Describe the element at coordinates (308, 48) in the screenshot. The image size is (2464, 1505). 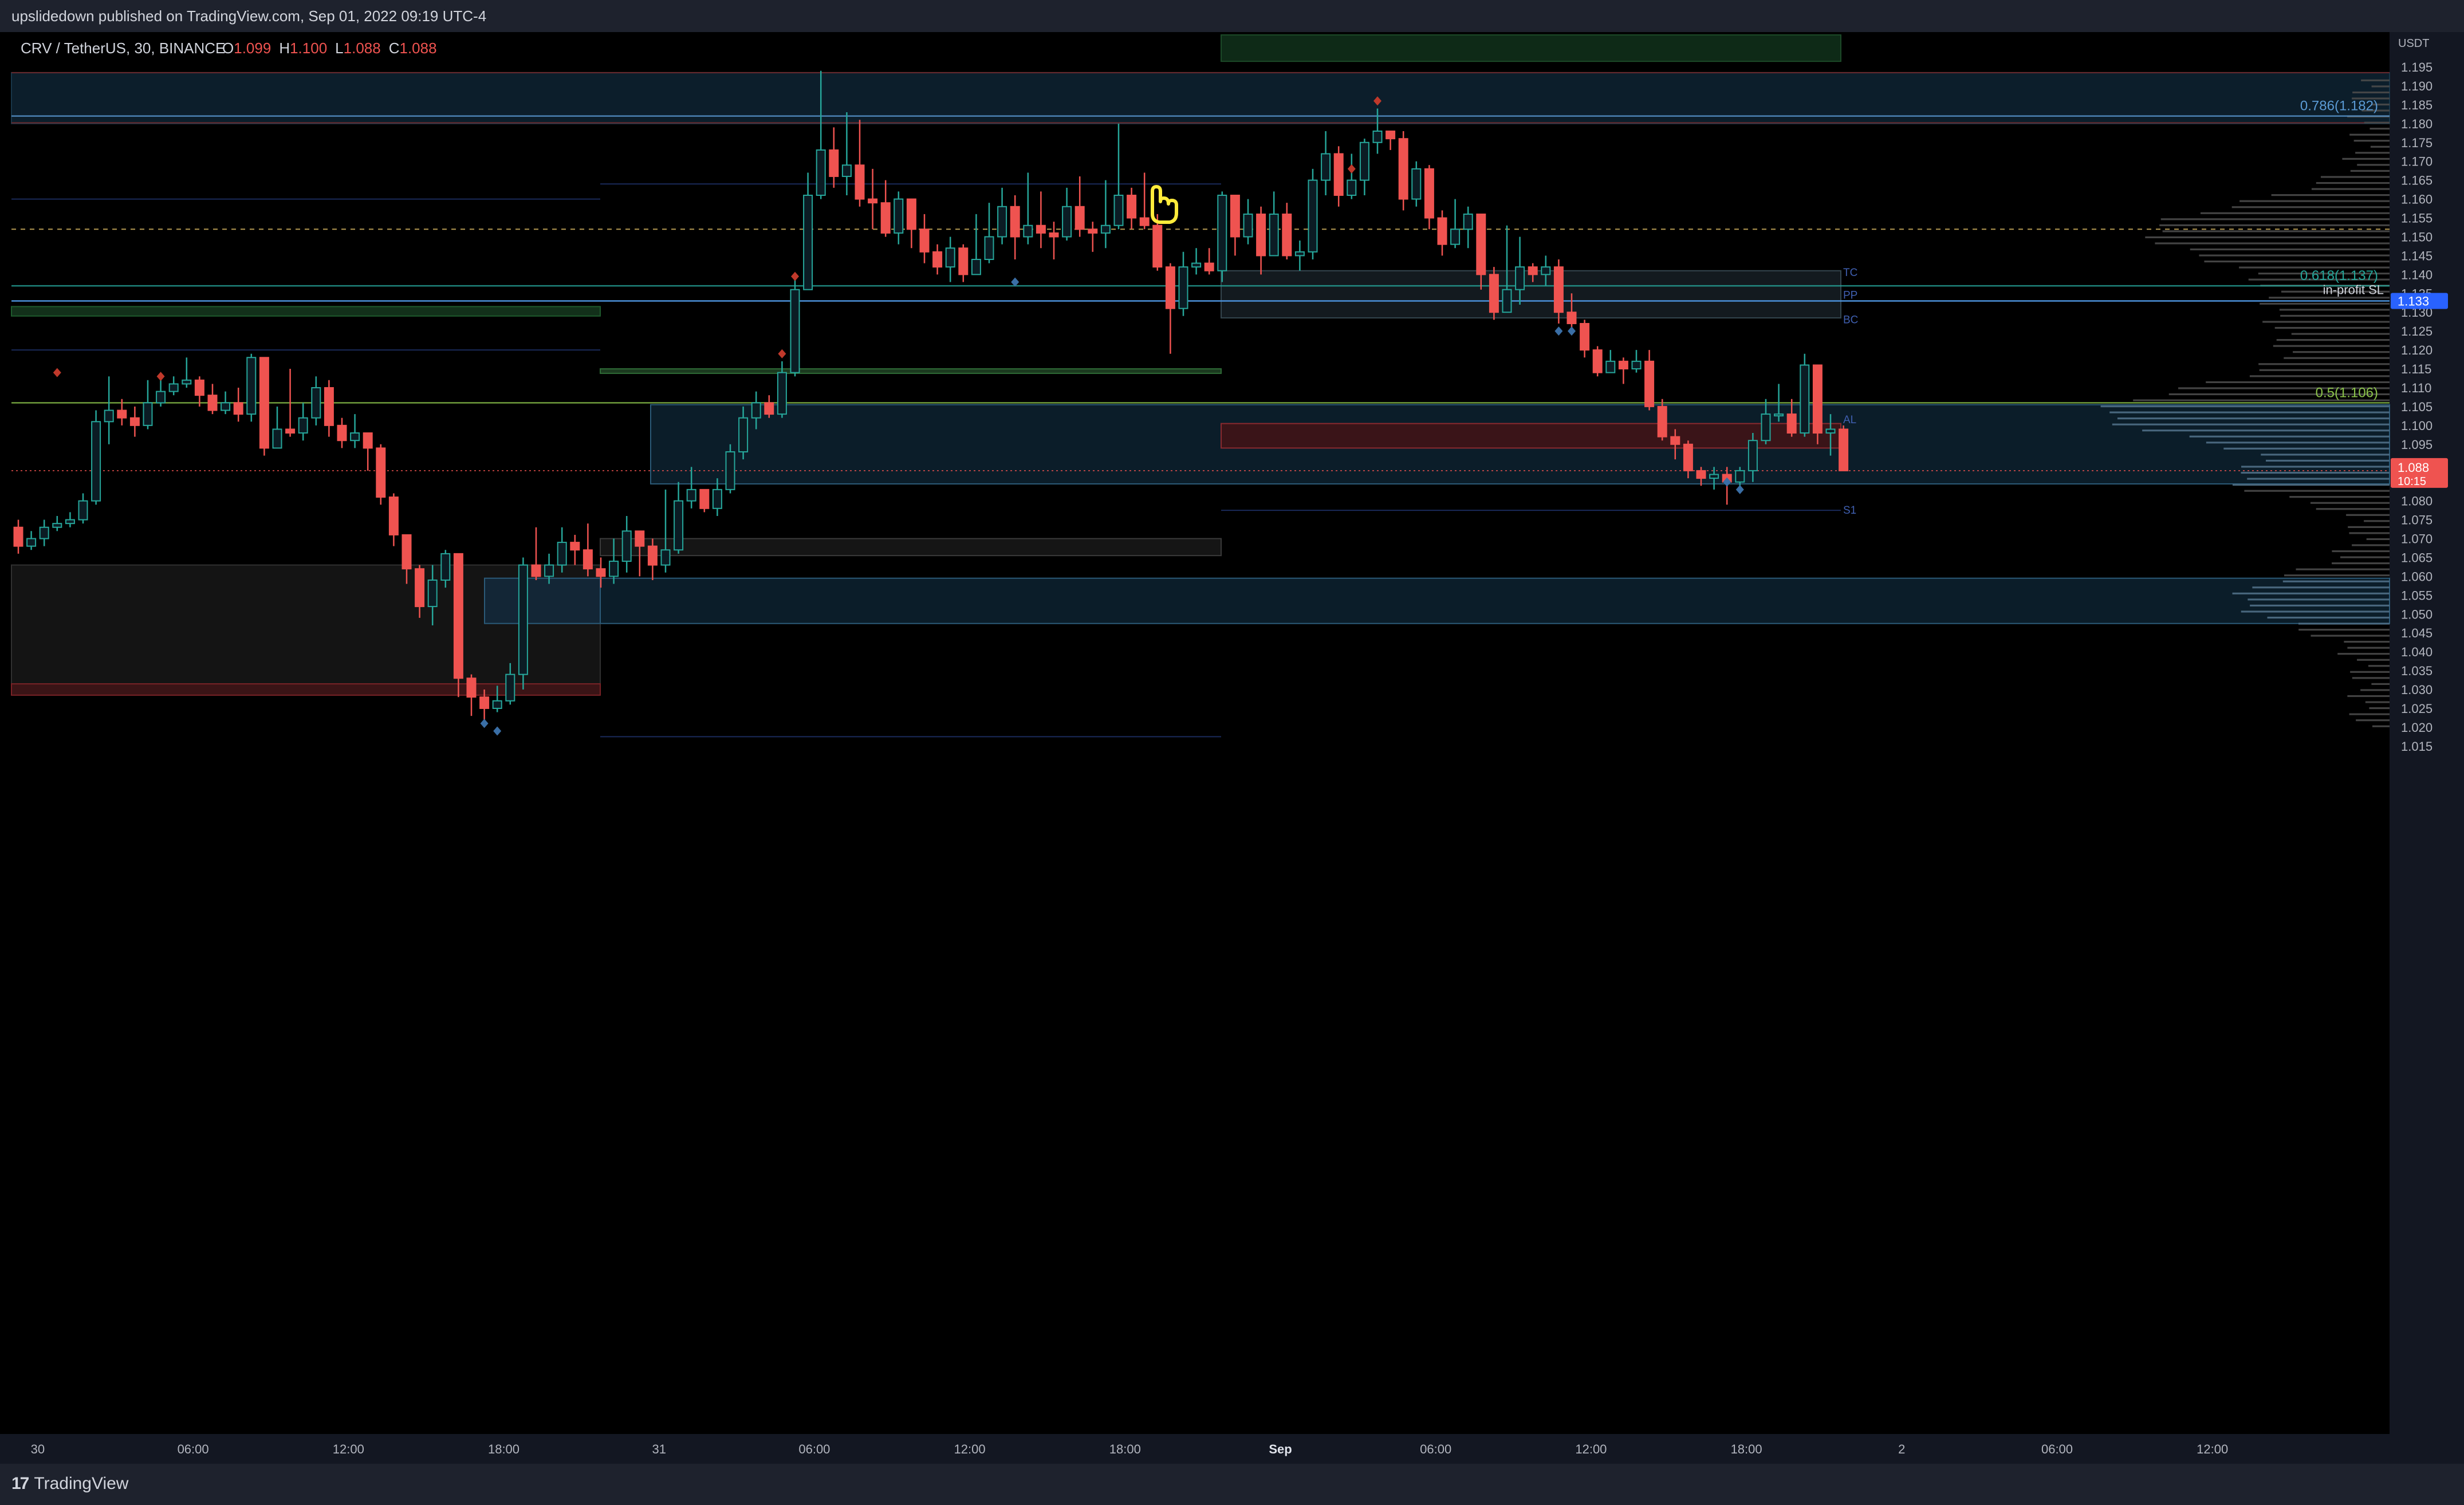
I see `legend-h-value: 1.100` at that location.